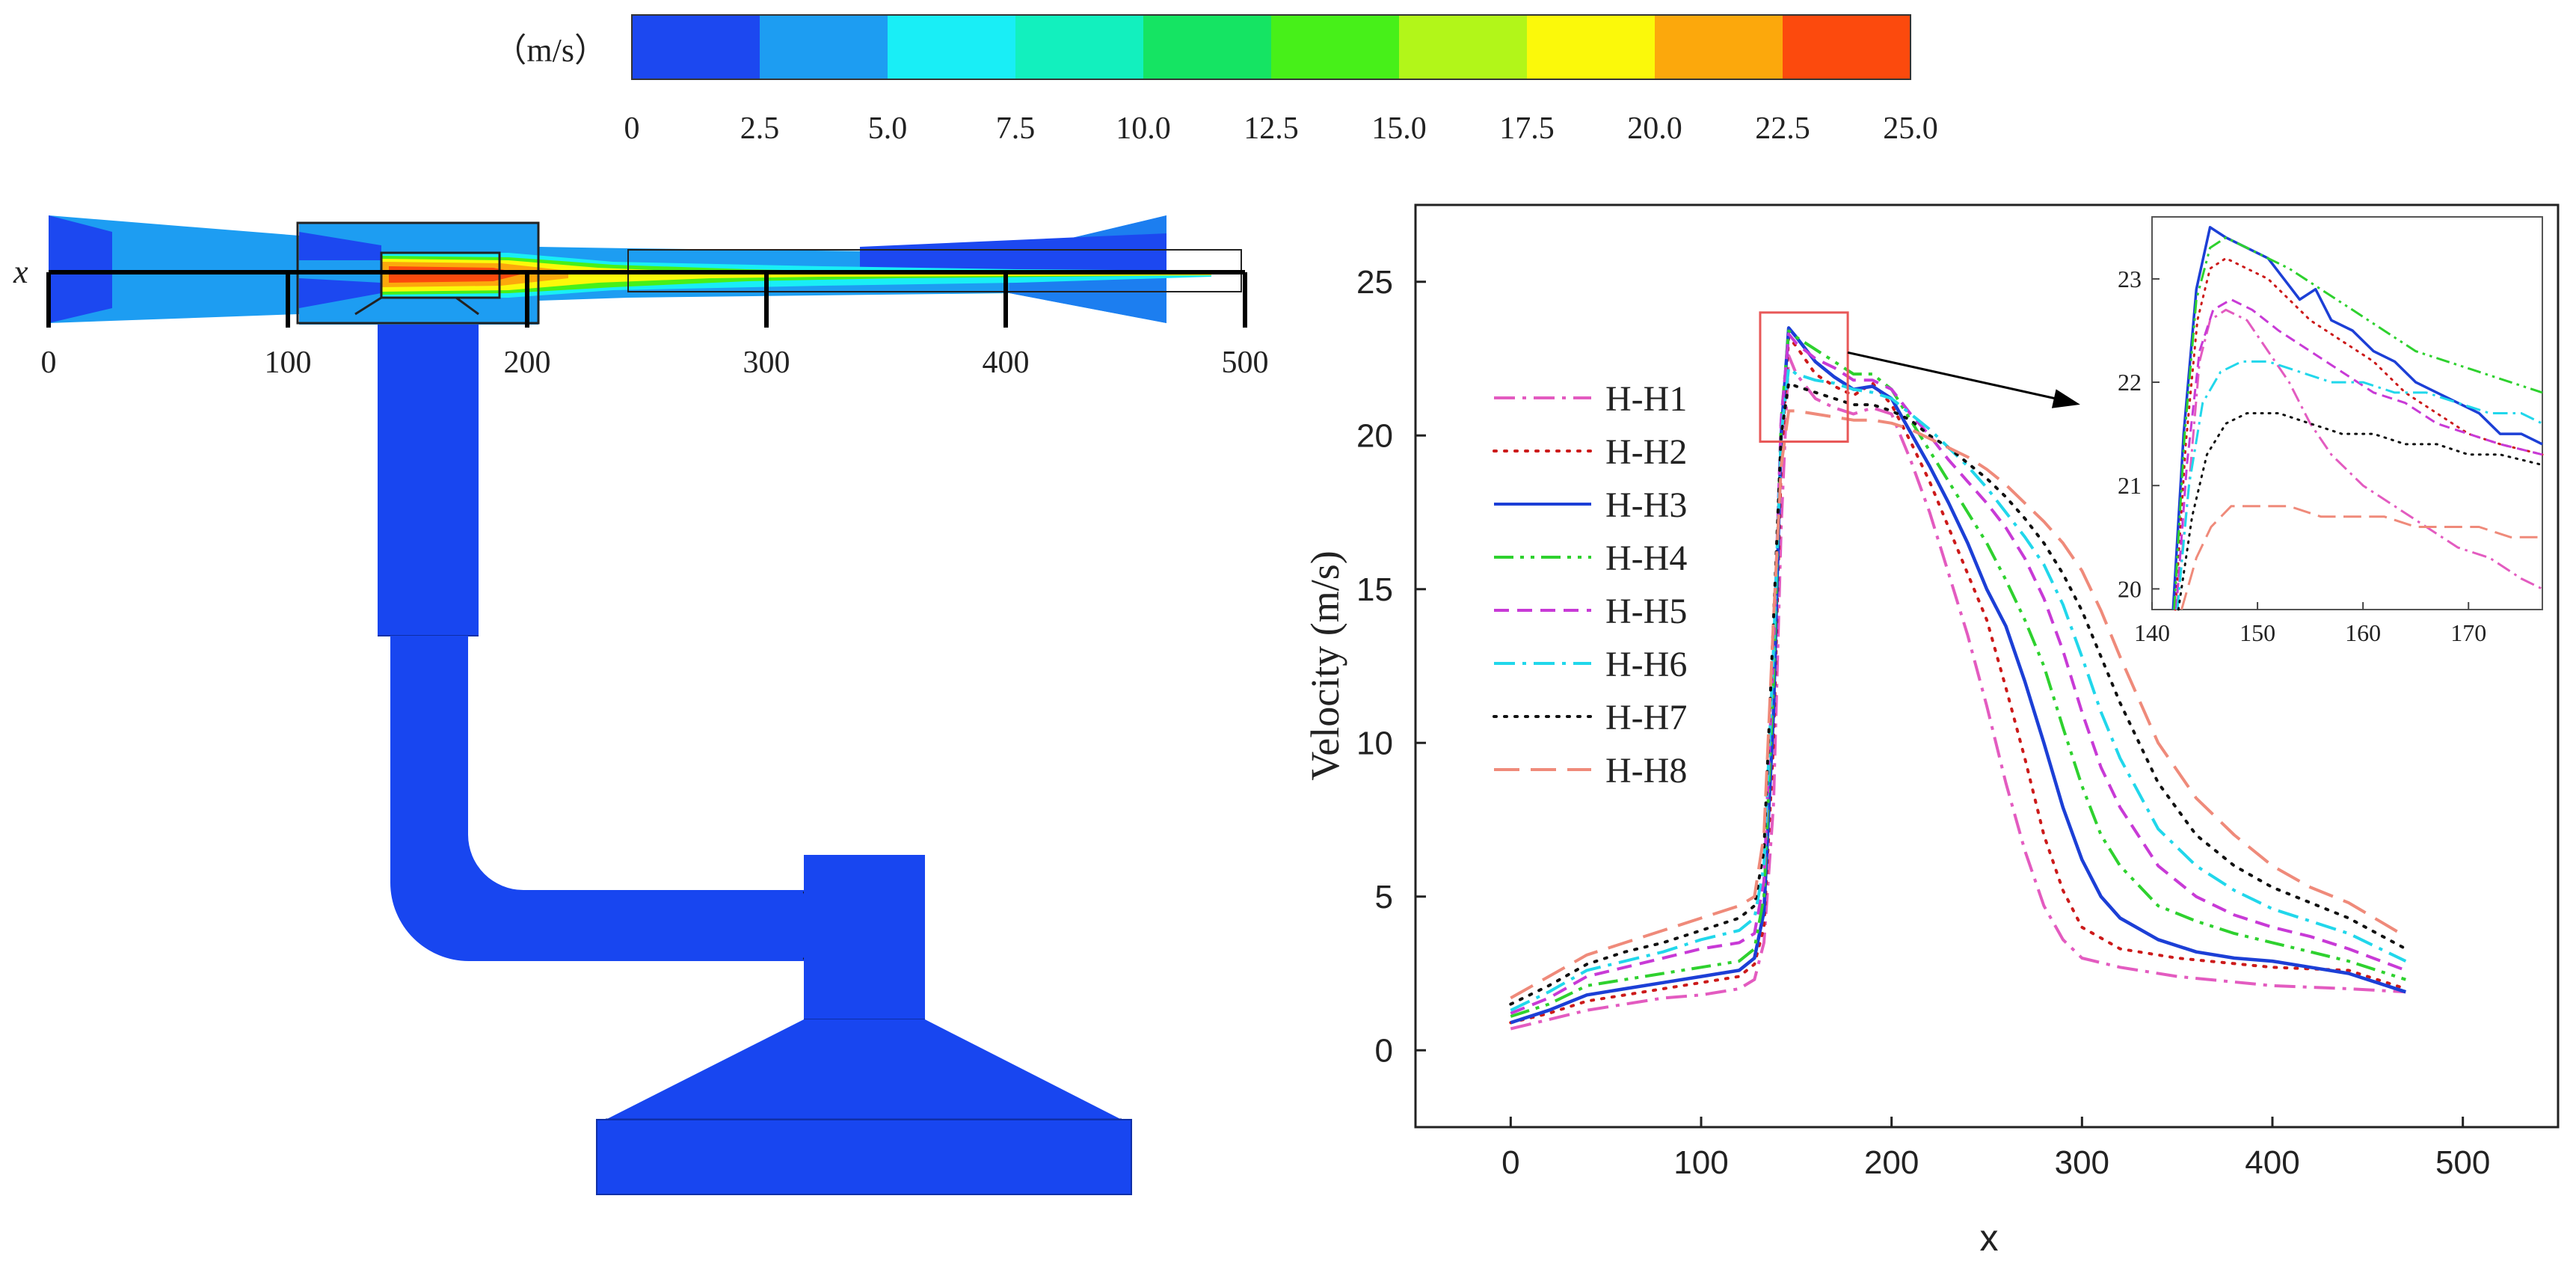 The height and width of the screenshot is (1261, 2576). What do you see at coordinates (1646, 452) in the screenshot?
I see `legend-label-h-h2: H-H2` at bounding box center [1646, 452].